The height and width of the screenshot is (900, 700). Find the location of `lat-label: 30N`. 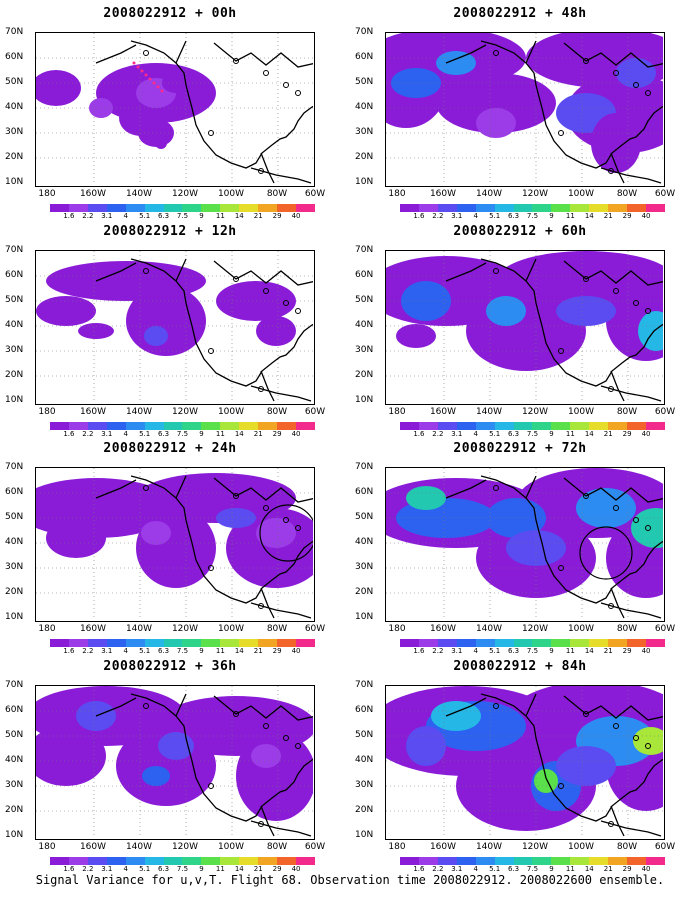

lat-label: 30N is located at coordinates (364, 785).